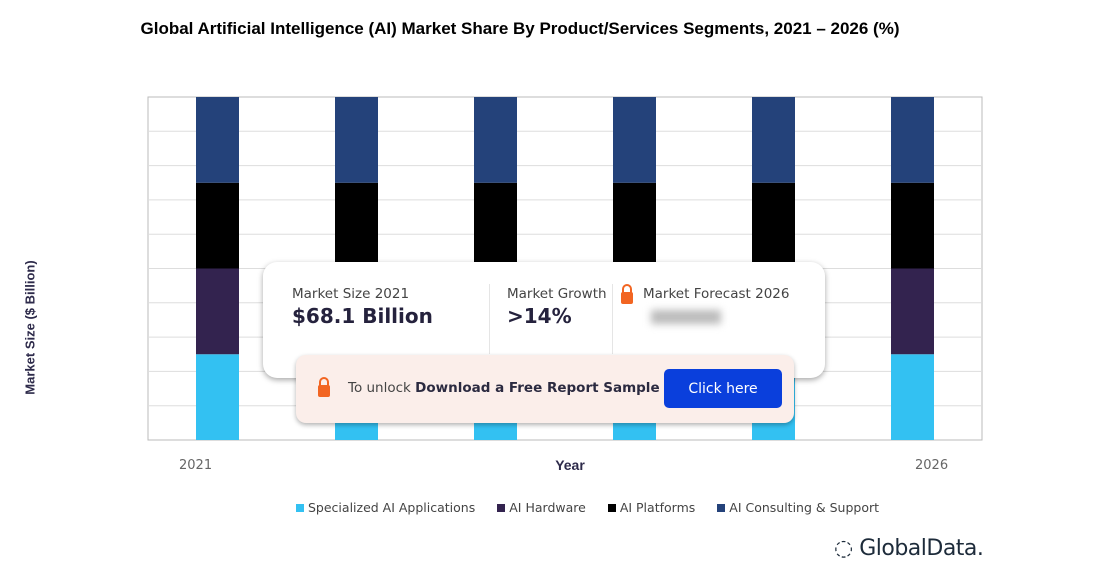  What do you see at coordinates (723, 388) in the screenshot?
I see `click-here-button: Click here` at bounding box center [723, 388].